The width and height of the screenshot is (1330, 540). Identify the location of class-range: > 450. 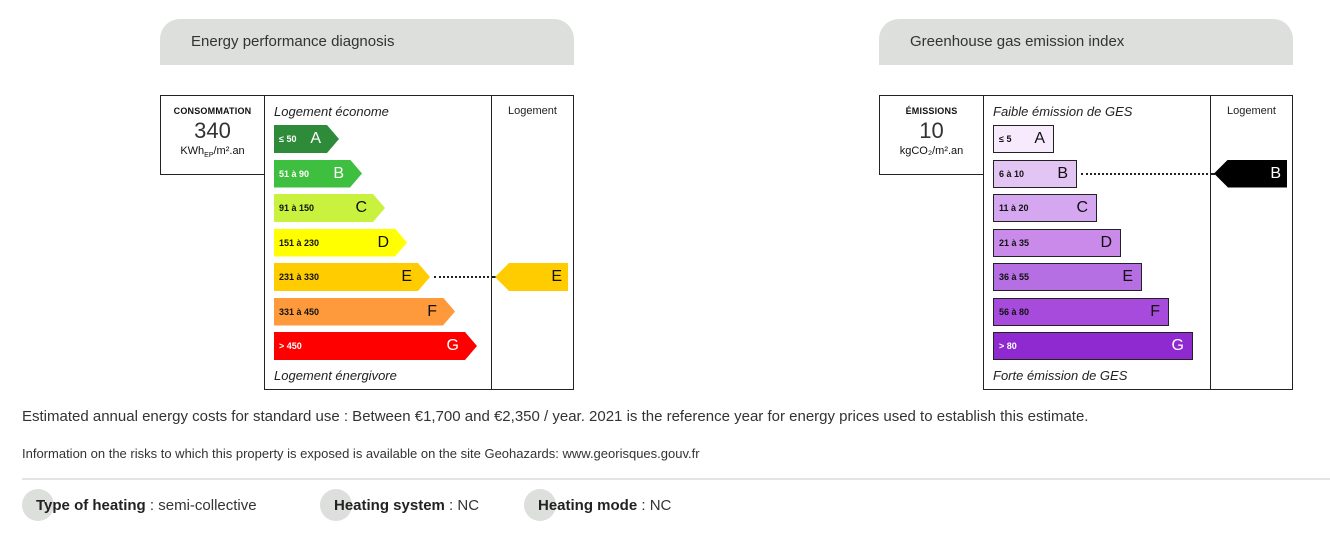
(290, 346).